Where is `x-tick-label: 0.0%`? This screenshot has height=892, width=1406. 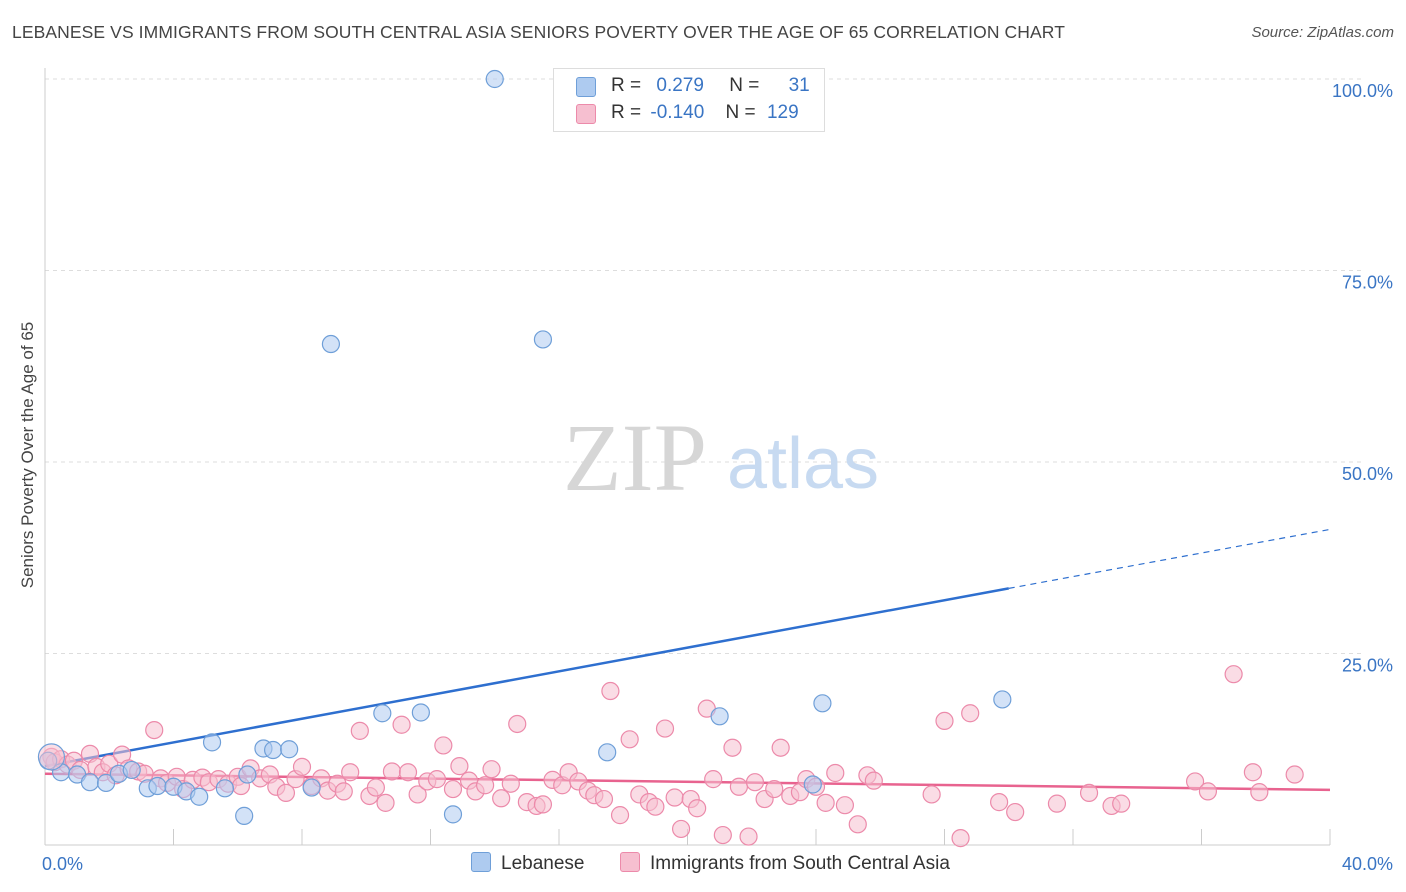 x-tick-label: 0.0% is located at coordinates (62, 864).